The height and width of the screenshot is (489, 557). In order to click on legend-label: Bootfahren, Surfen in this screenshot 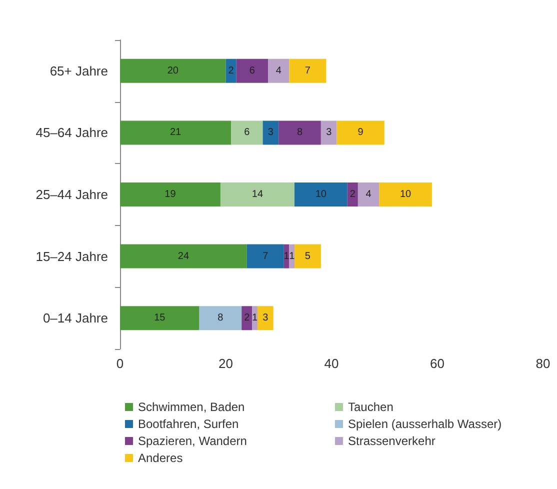, I will do `click(188, 424)`.